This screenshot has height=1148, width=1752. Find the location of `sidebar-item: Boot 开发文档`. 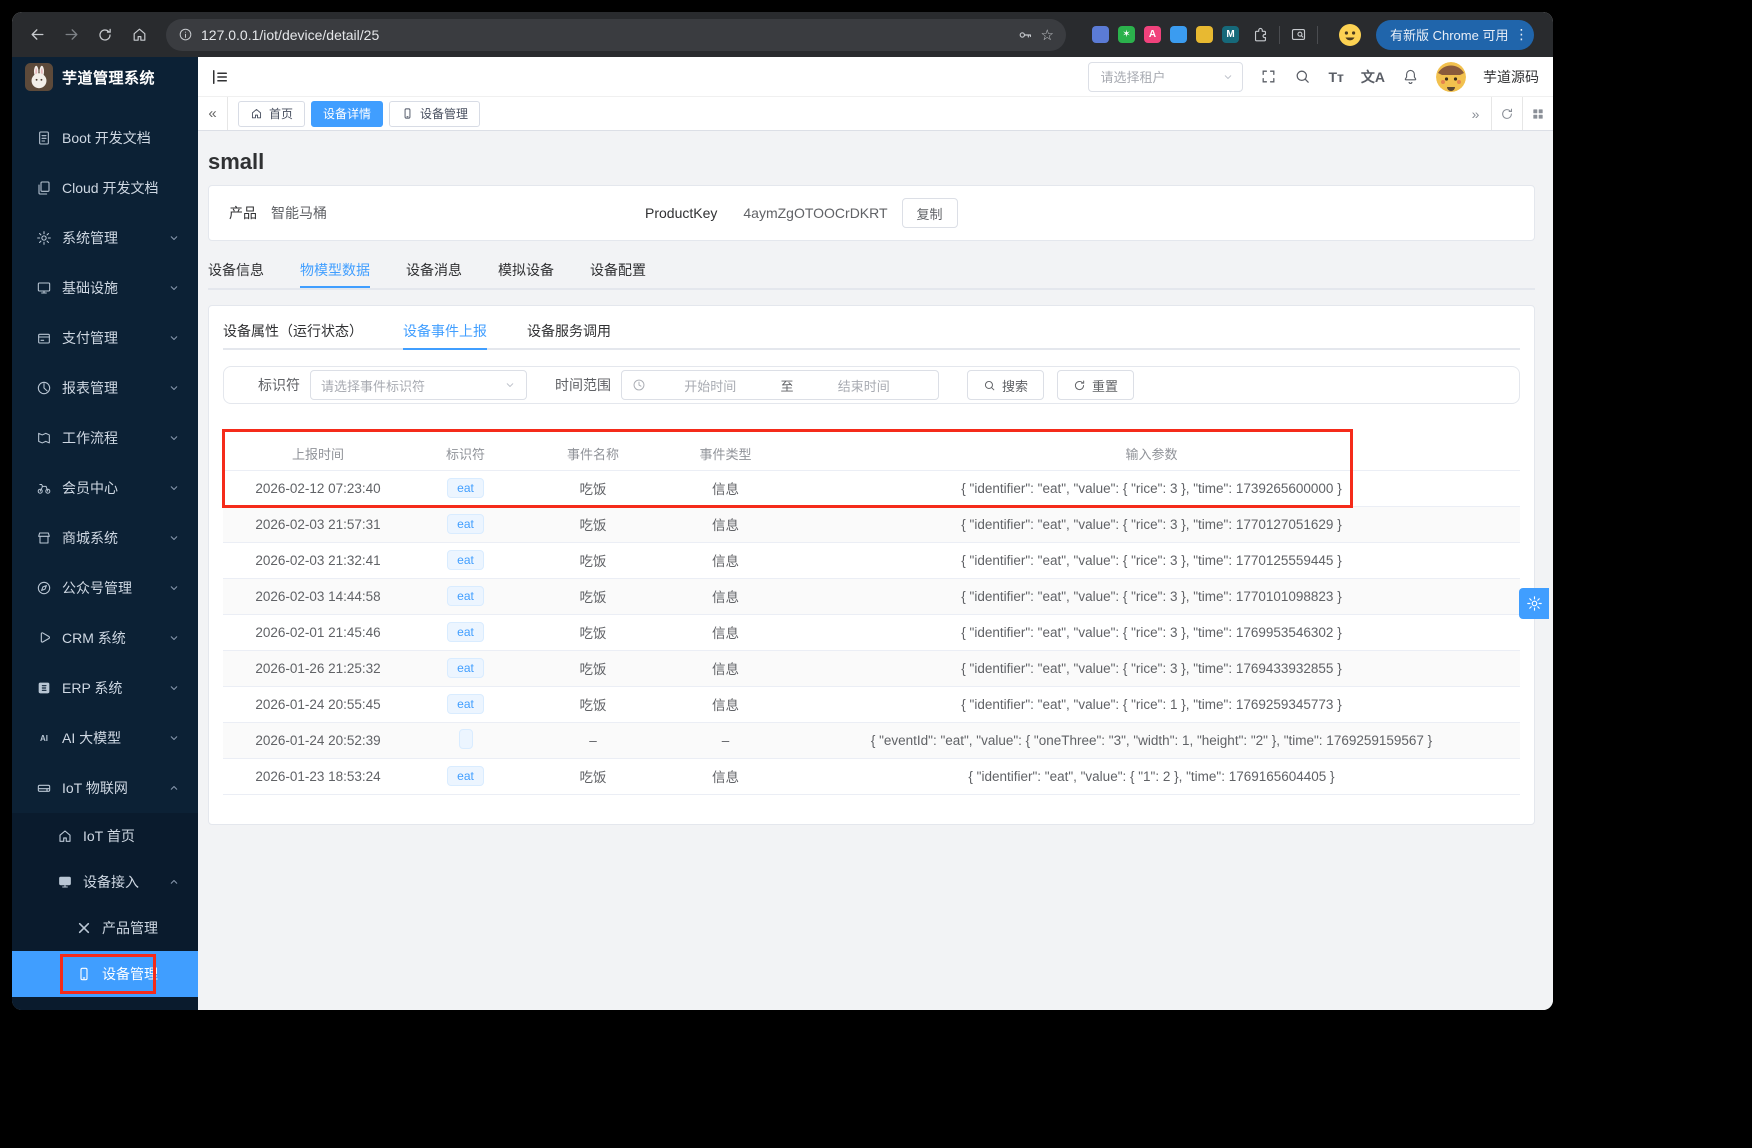

sidebar-item: Boot 开发文档 is located at coordinates (105, 138).